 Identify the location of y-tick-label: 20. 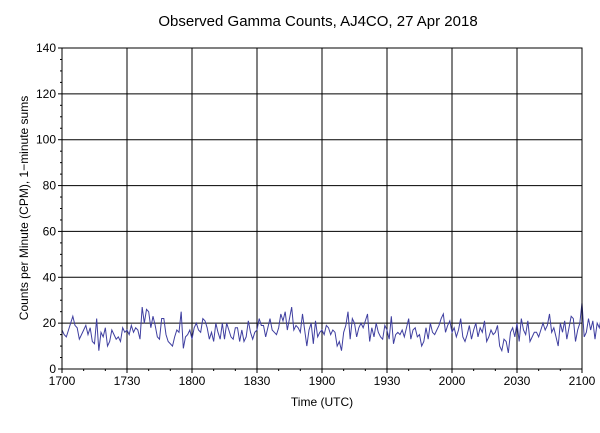
(50, 323).